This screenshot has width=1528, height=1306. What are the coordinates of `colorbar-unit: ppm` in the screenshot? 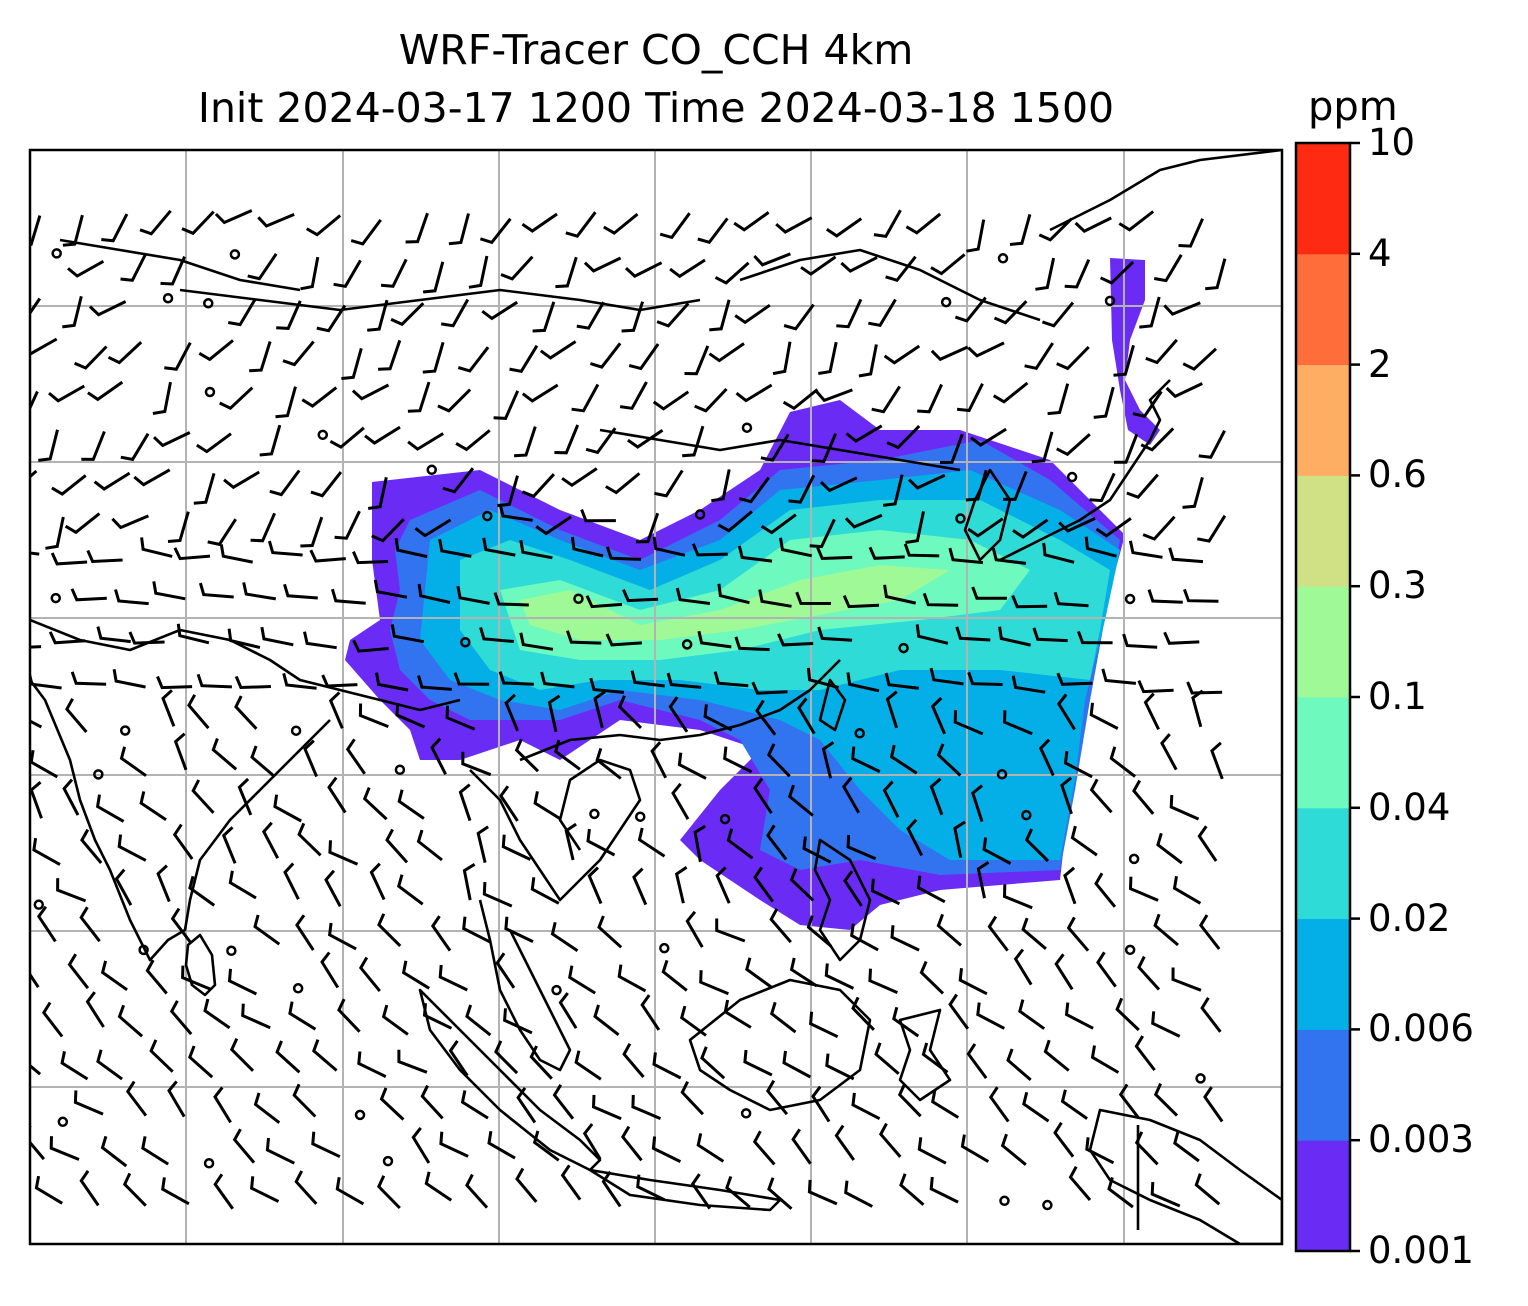 It's located at (1353, 107).